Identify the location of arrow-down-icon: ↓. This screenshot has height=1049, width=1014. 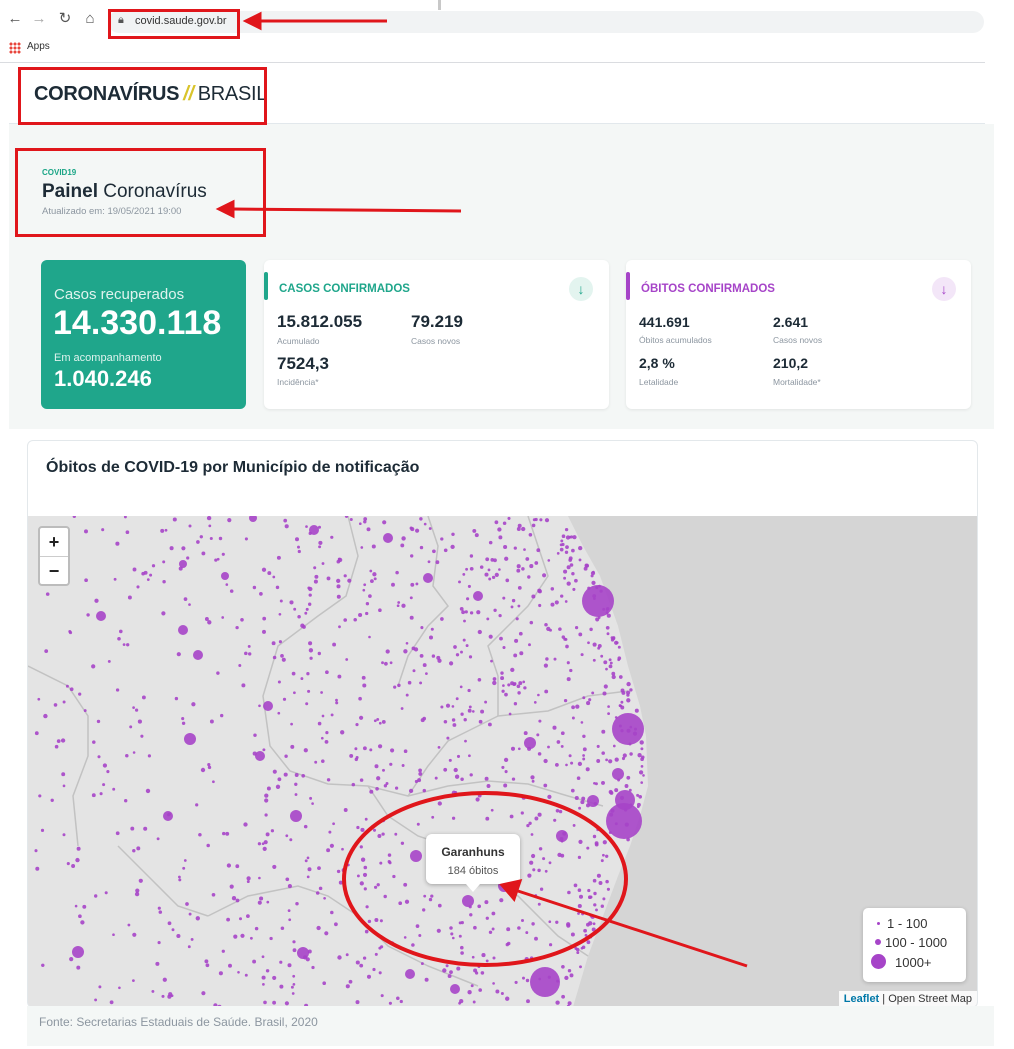
(944, 289).